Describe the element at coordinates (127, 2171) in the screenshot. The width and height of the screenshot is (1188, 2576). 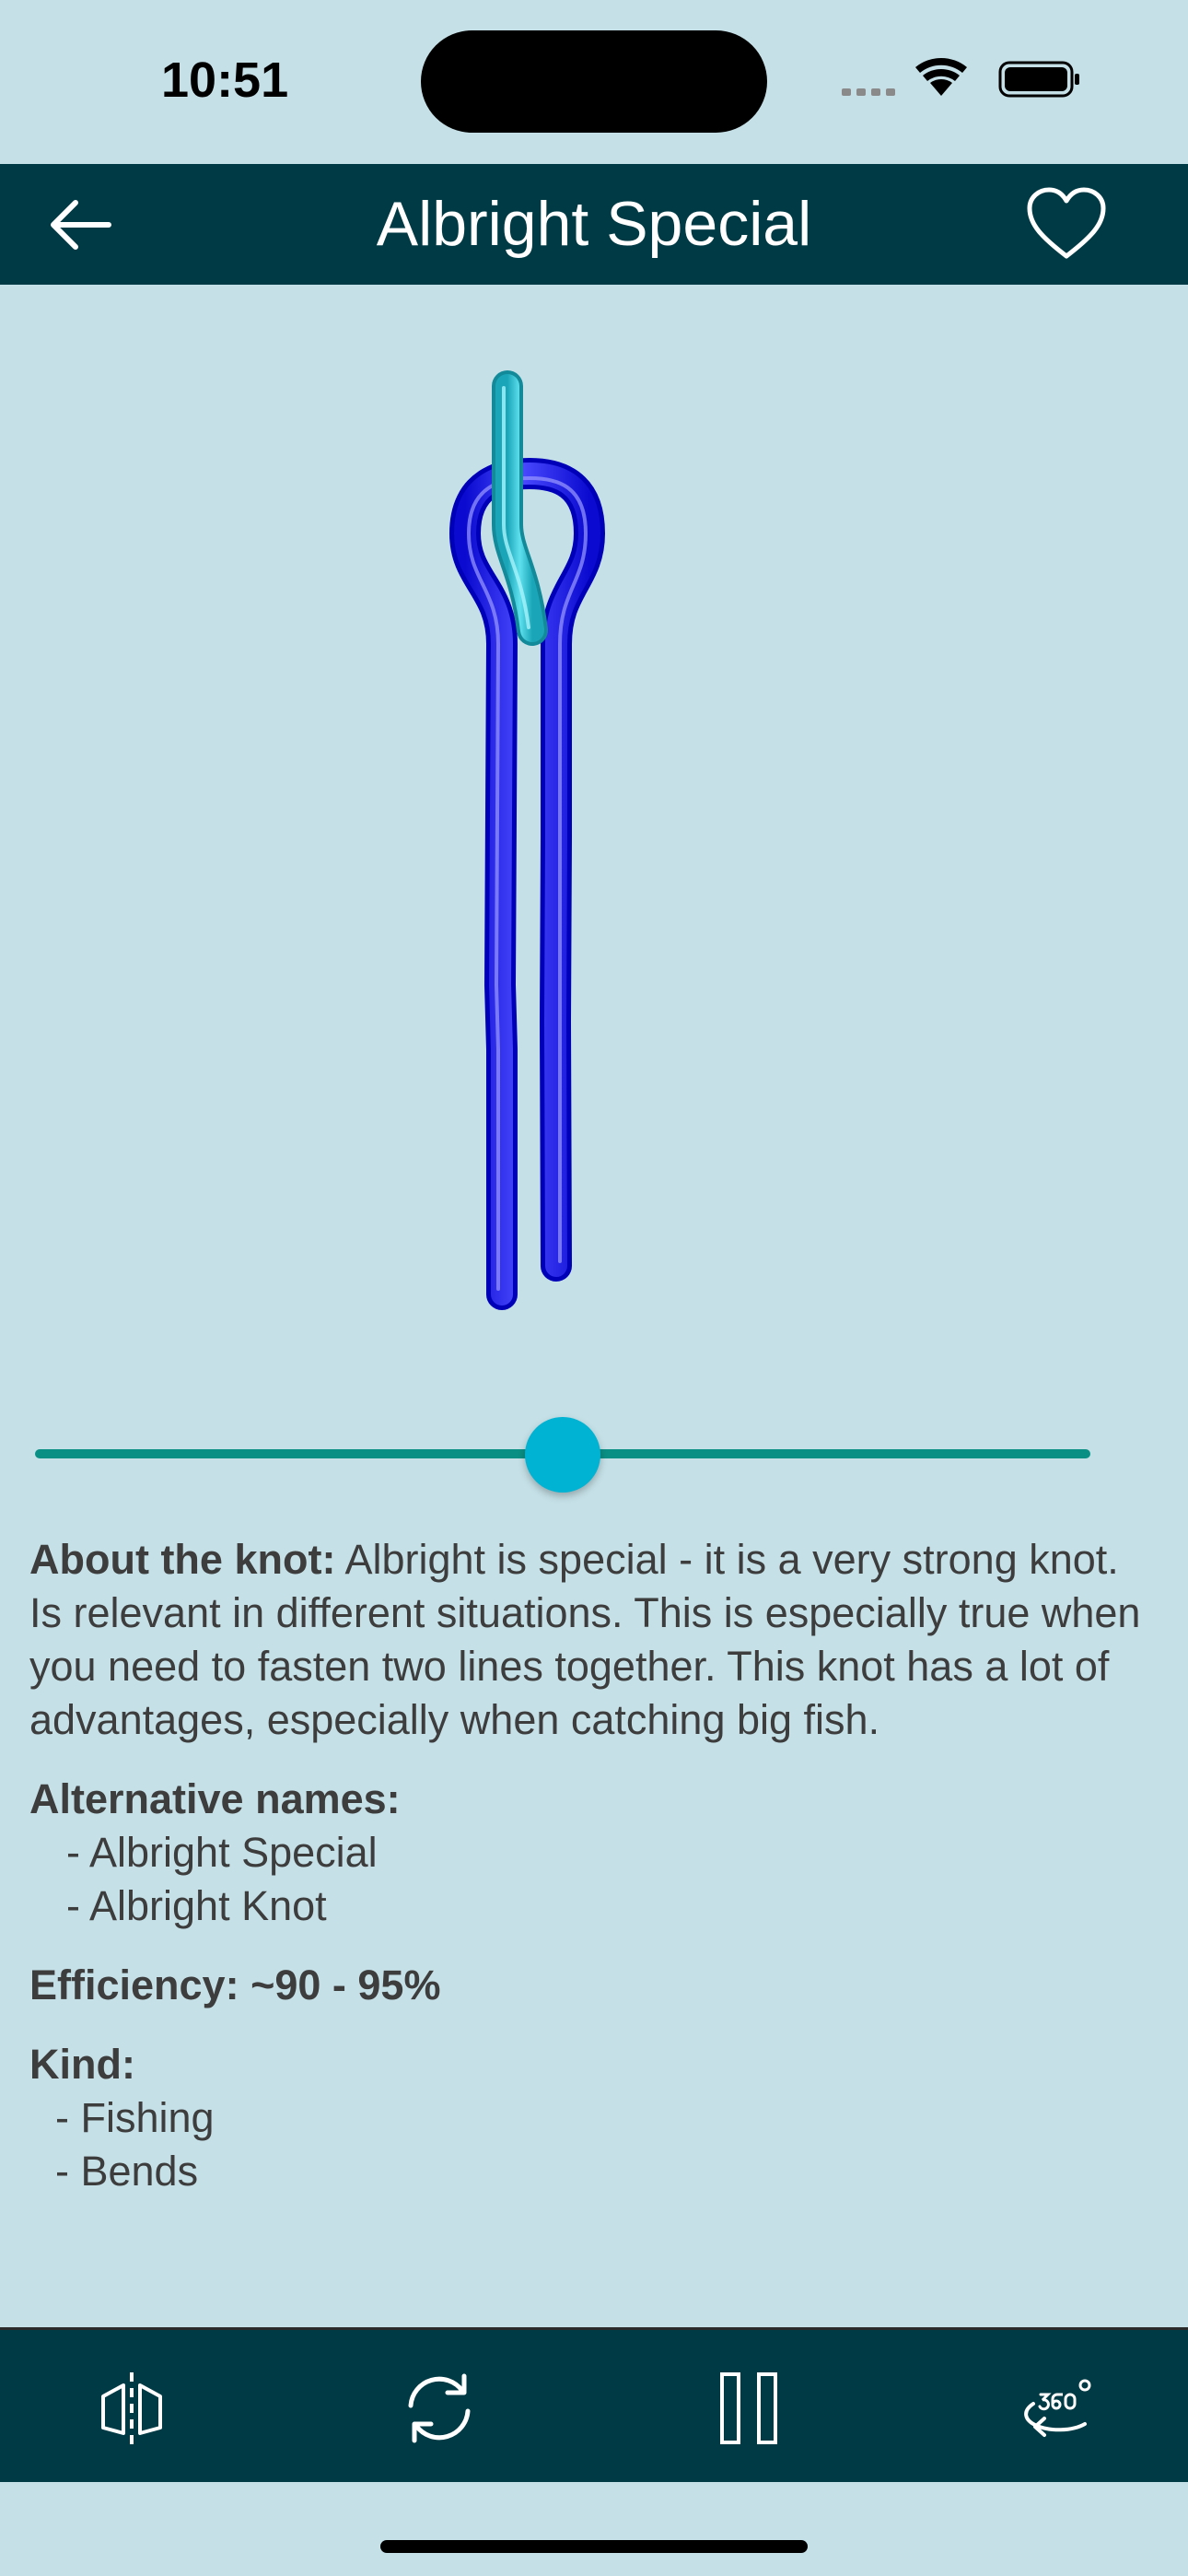
I see `list-item: - Bends` at that location.